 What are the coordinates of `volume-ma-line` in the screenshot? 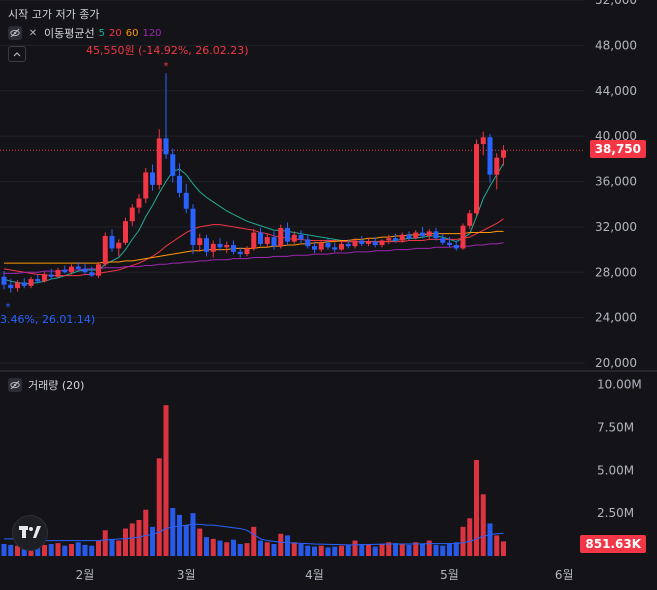 It's located at (254, 534).